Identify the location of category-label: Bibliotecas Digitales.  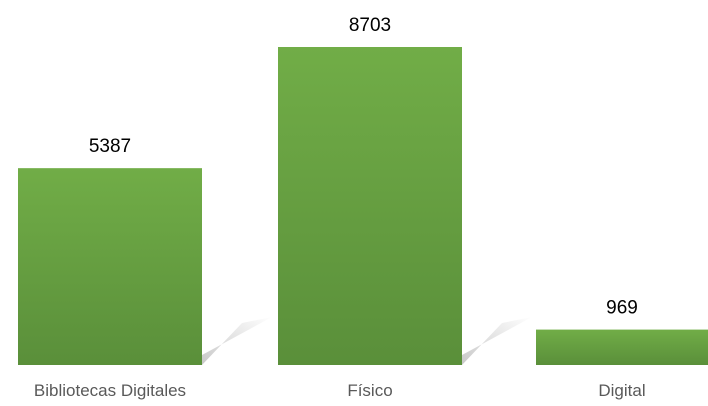
(110, 390).